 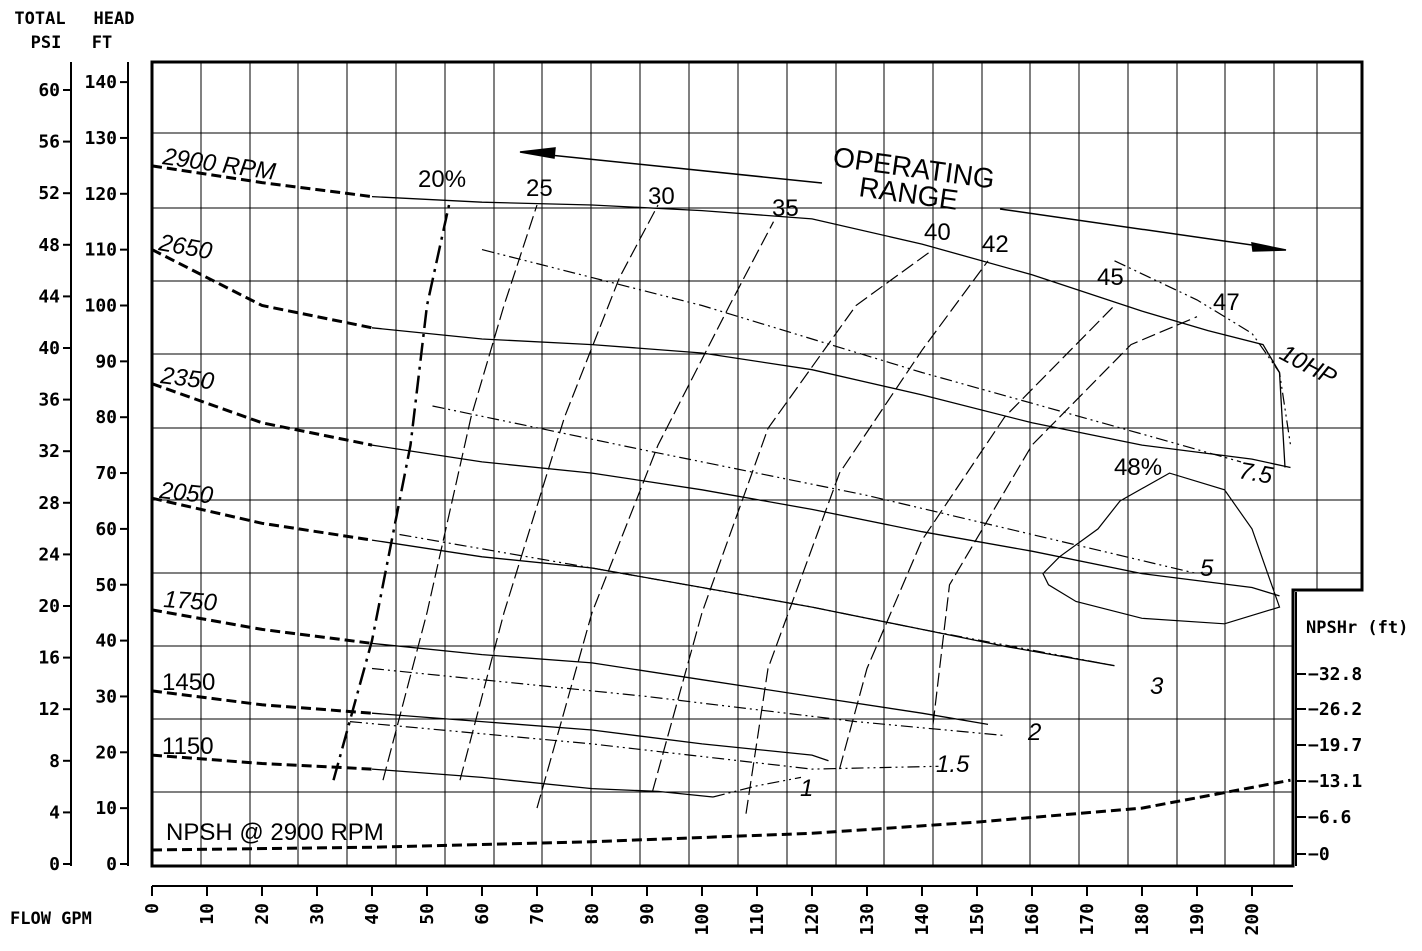 What do you see at coordinates (953, 764) in the screenshot?
I see `label-hp-1-5: 1.5` at bounding box center [953, 764].